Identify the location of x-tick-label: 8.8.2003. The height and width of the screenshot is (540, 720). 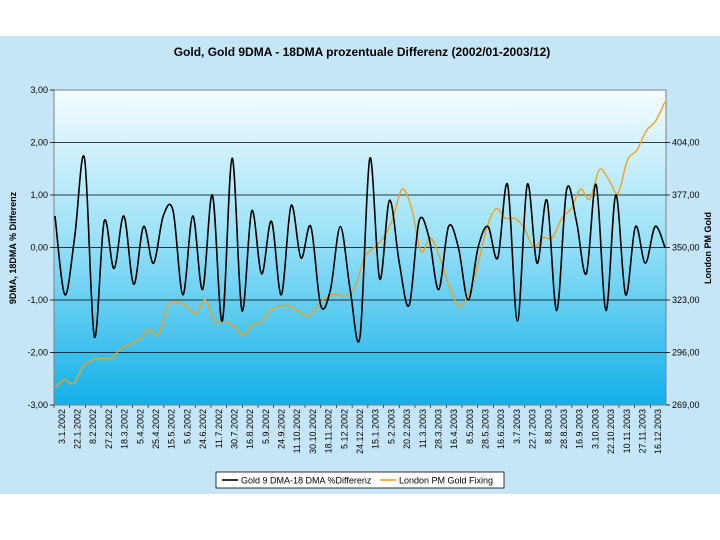
(548, 426).